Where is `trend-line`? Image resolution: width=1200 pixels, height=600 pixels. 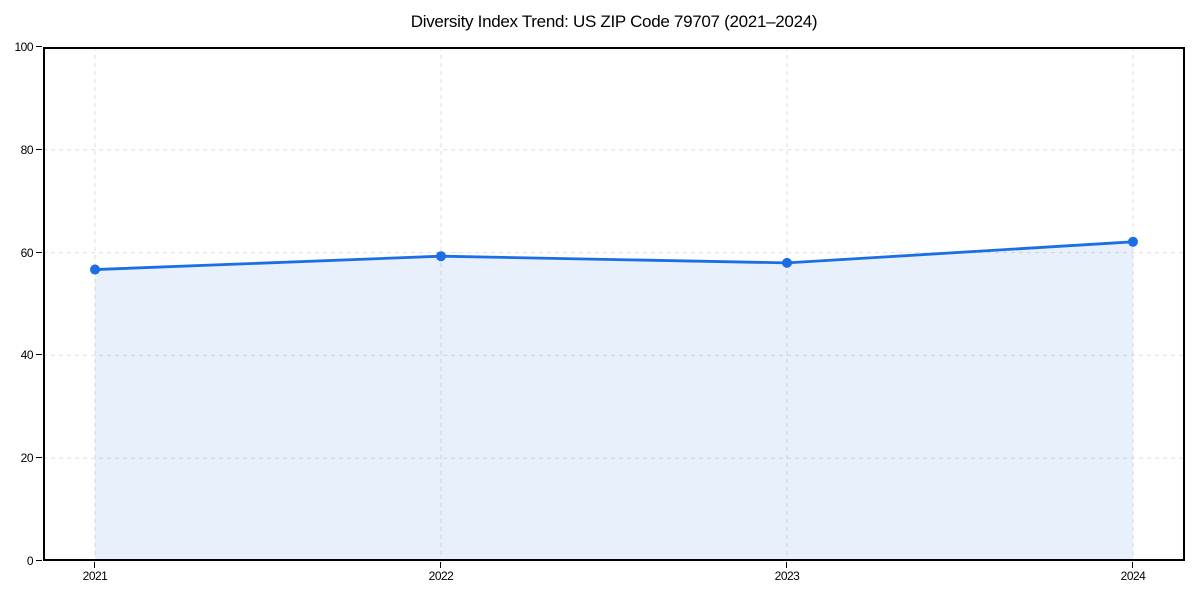
trend-line is located at coordinates (614, 255).